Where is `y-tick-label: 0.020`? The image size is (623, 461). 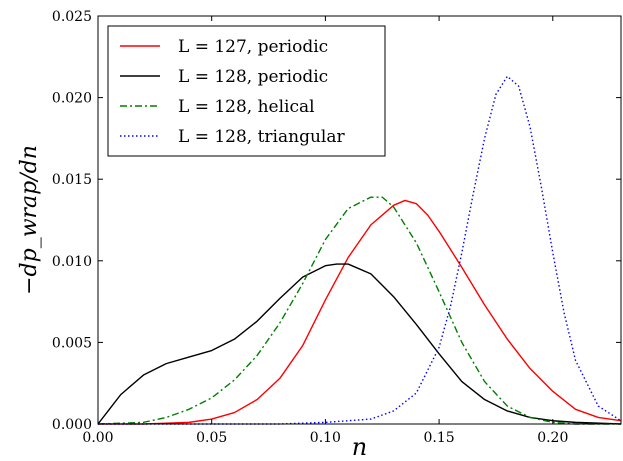
y-tick-label: 0.020 is located at coordinates (72, 99).